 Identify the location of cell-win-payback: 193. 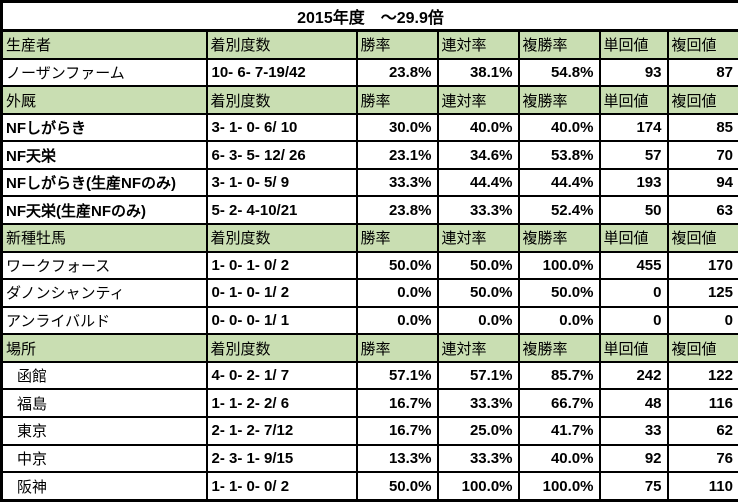
(633, 182).